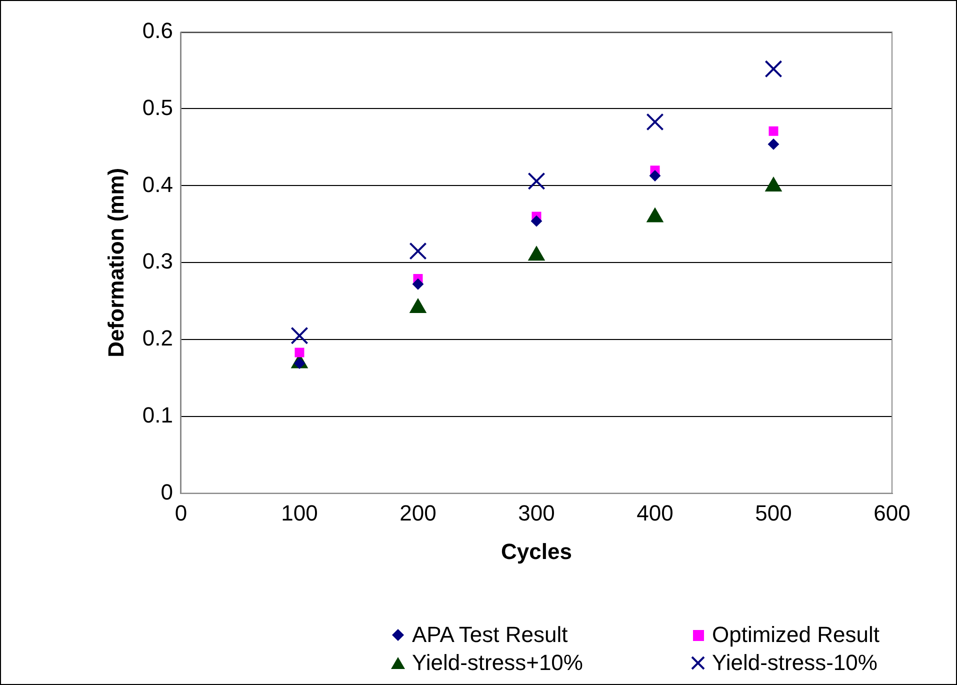 This screenshot has height=685, width=957. I want to click on x-tick-label: 200, so click(418, 513).